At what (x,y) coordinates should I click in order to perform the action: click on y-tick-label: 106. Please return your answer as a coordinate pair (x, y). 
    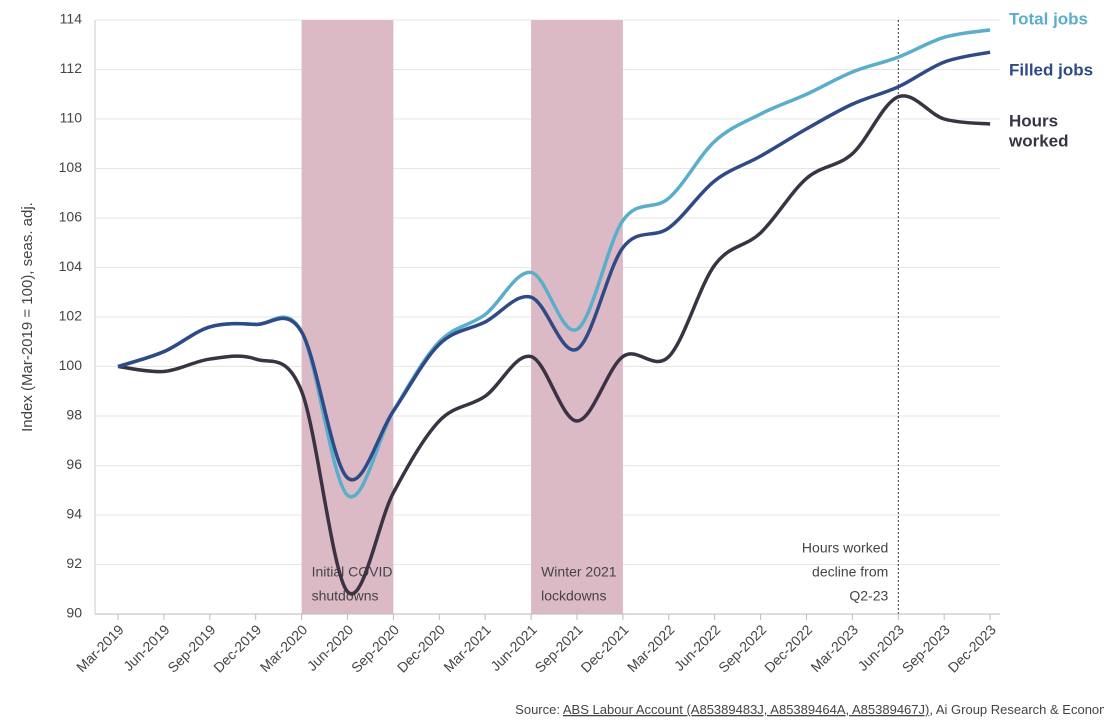
    Looking at the image, I should click on (71, 217).